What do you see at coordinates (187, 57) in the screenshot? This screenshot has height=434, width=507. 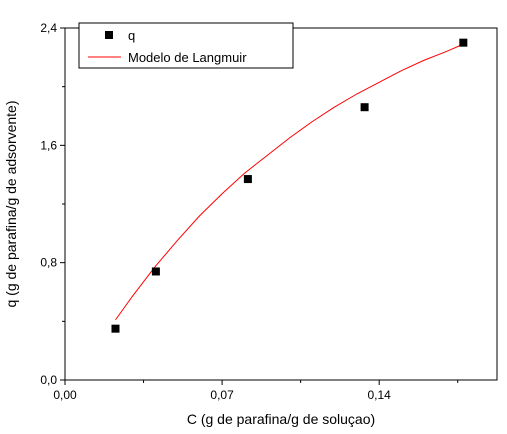 I see `legend-label-langmuir: Modelo de Langmuir` at bounding box center [187, 57].